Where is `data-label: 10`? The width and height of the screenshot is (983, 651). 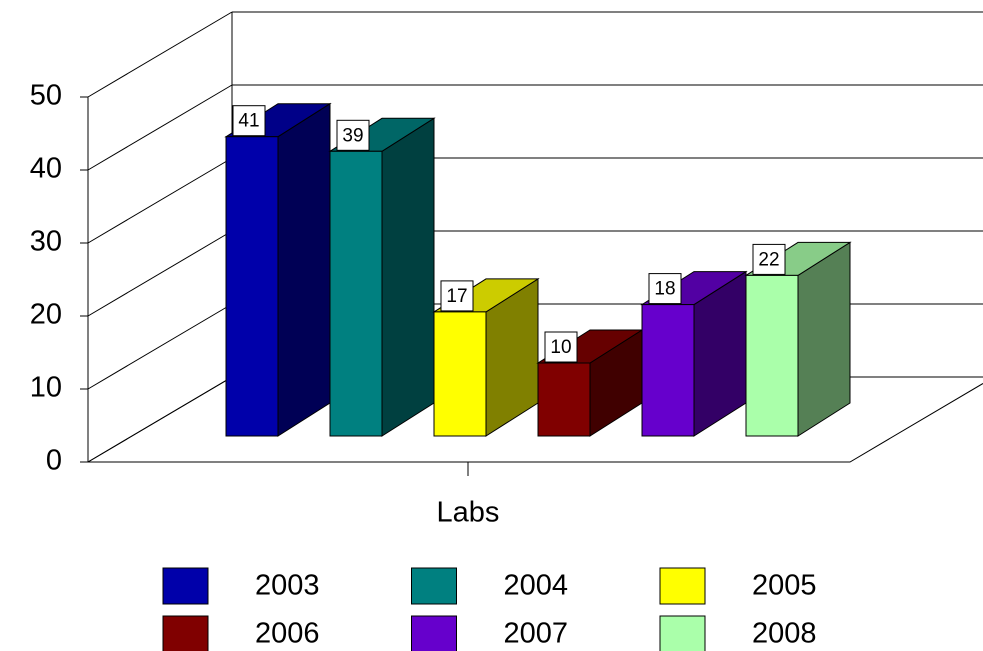
data-label: 10 is located at coordinates (560, 347).